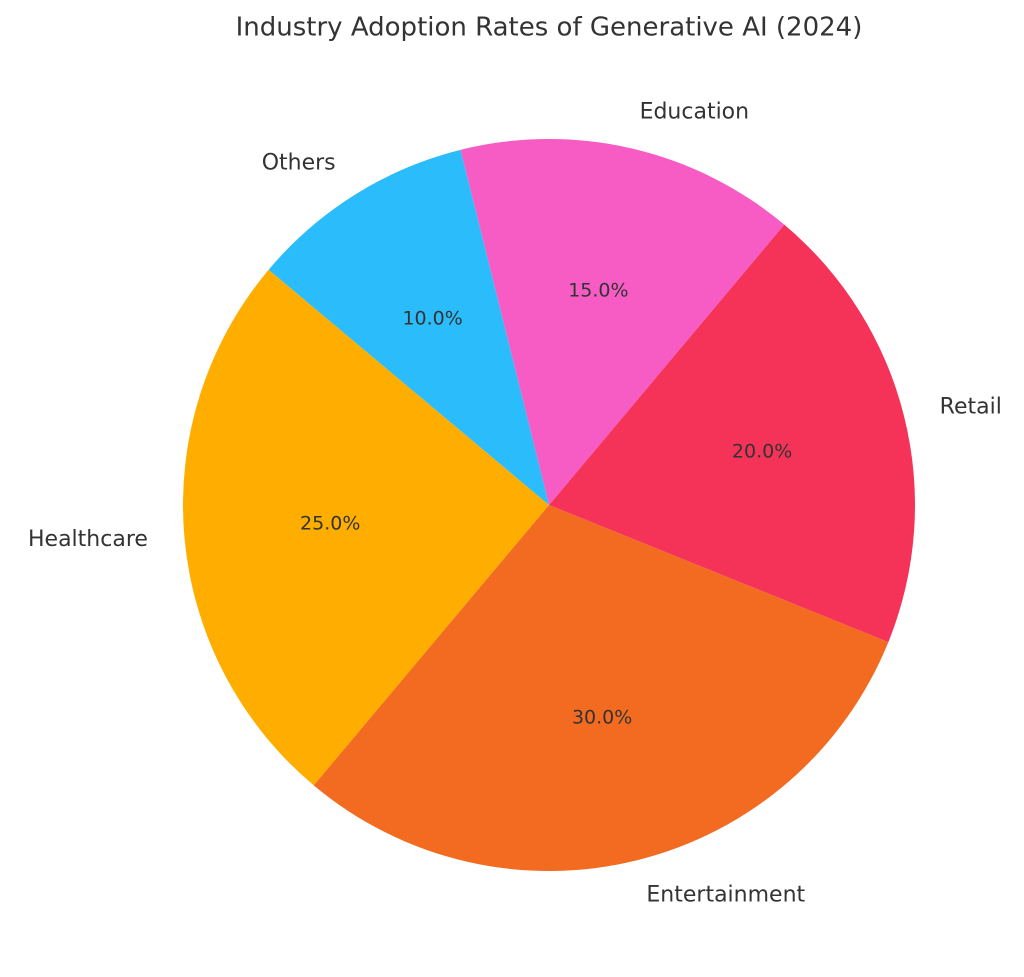  Describe the element at coordinates (299, 163) in the screenshot. I see `slice-category-label: Others` at that location.